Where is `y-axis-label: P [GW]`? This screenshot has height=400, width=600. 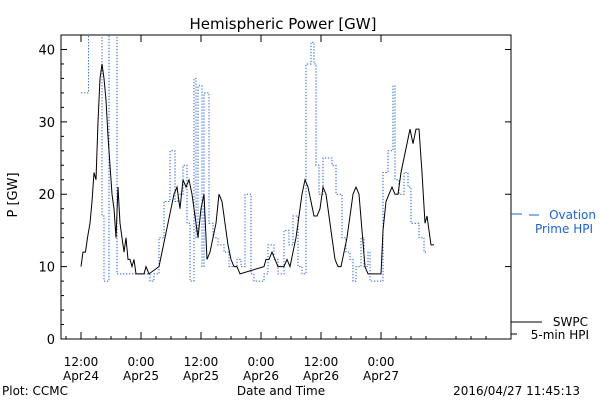
y-axis-label: P [GW] is located at coordinates (13, 194).